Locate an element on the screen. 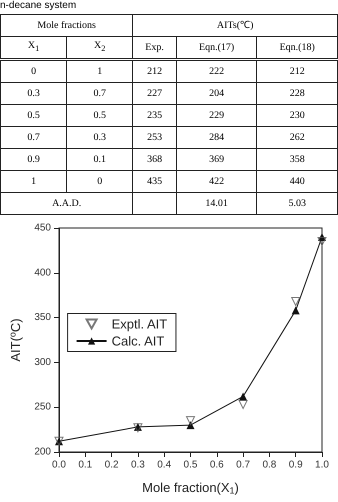 The height and width of the screenshot is (502, 338). text: 435 is located at coordinates (154, 181).